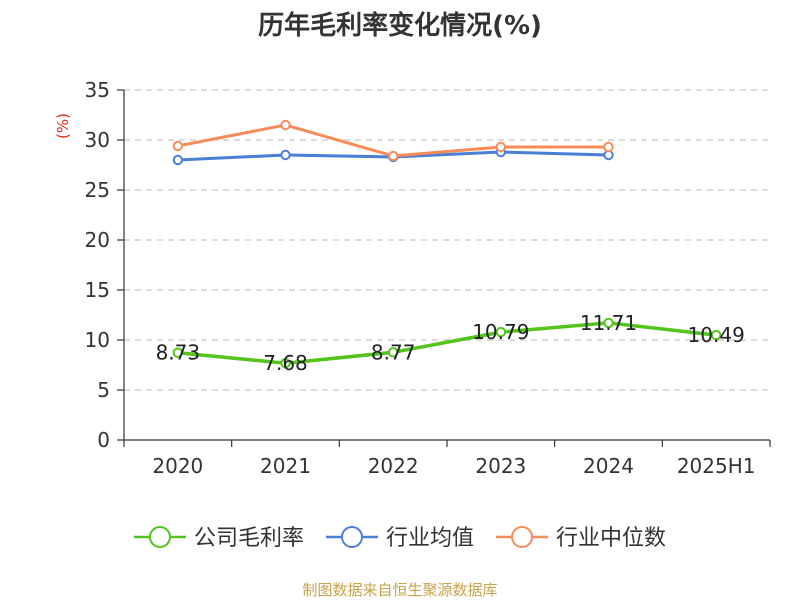  I want to click on data-label: 8.77, so click(393, 352).